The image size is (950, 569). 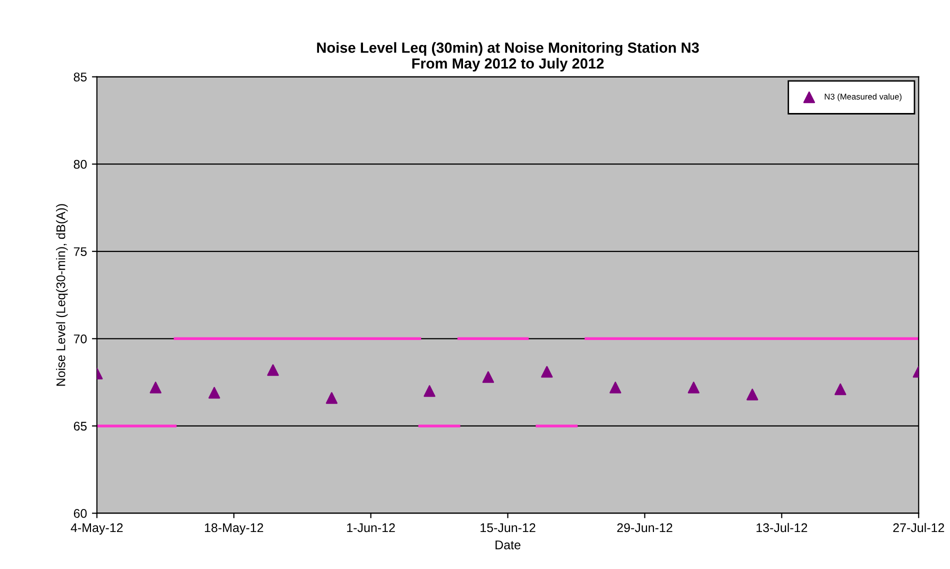 I want to click on x-tick-label: 13-Jul-12, so click(x=782, y=527).